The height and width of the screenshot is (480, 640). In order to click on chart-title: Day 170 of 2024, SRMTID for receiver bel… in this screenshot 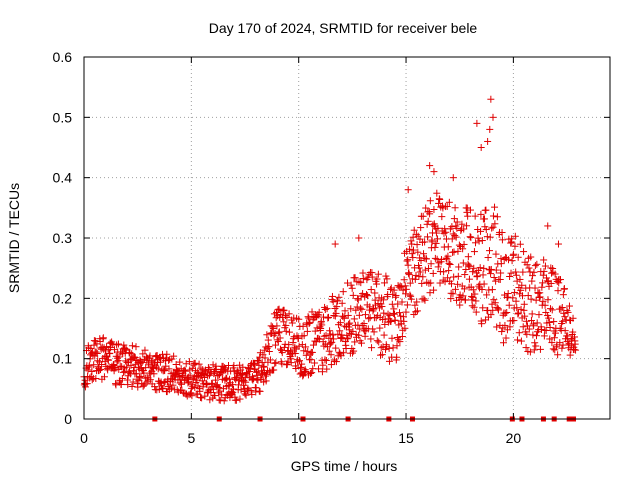, I will do `click(343, 28)`.